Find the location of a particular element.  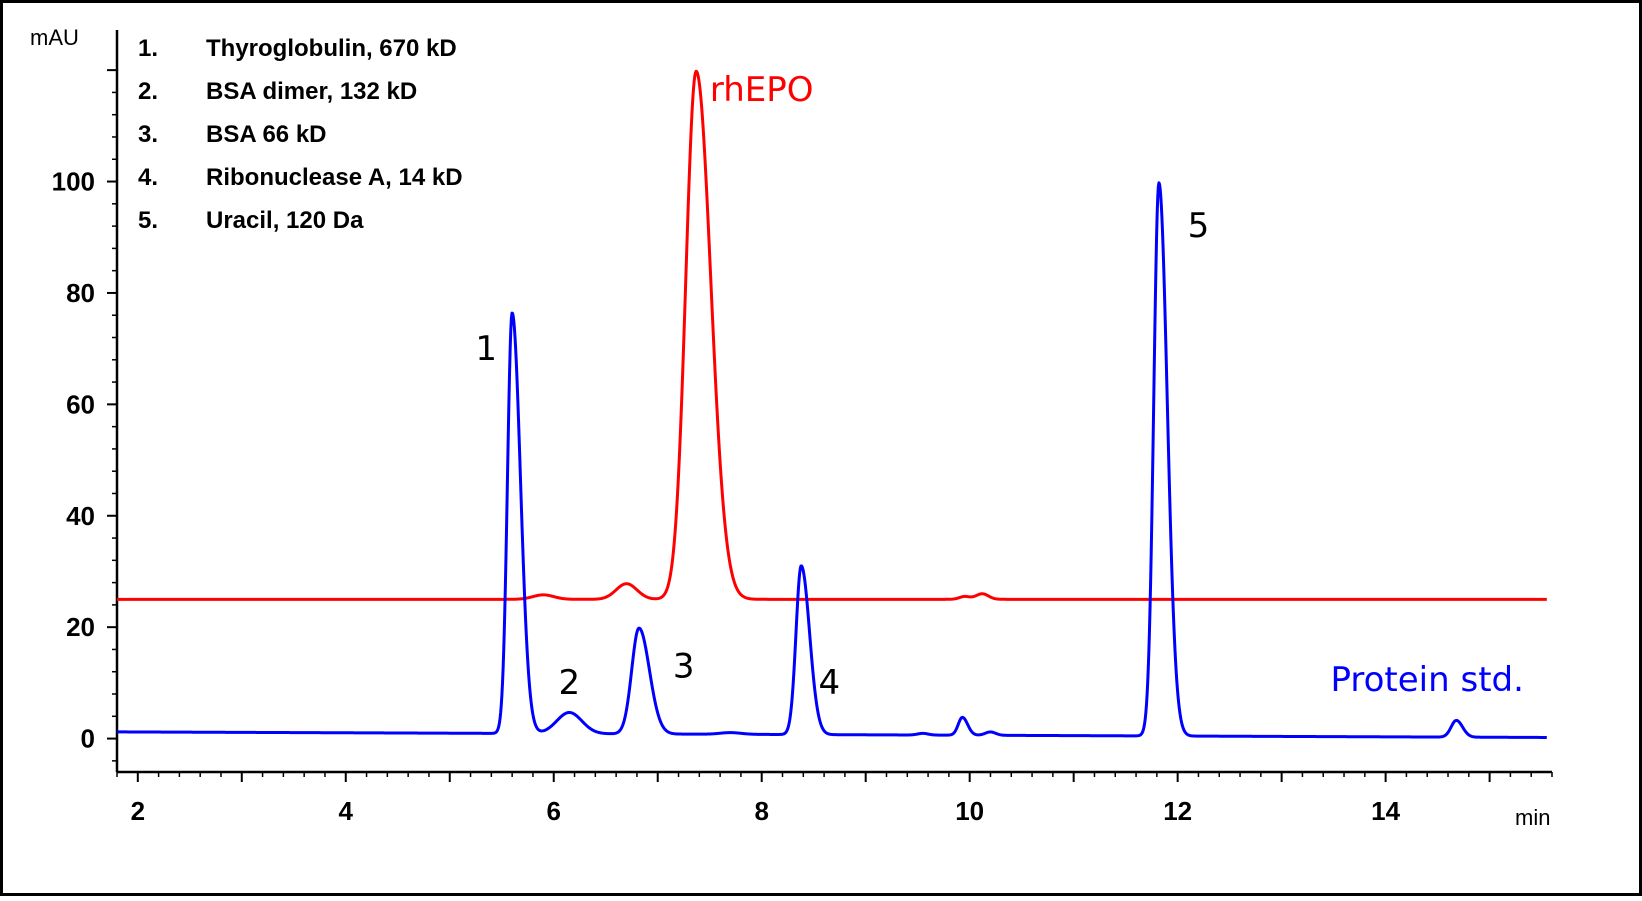

peak-label-5: 5 is located at coordinates (1199, 226).